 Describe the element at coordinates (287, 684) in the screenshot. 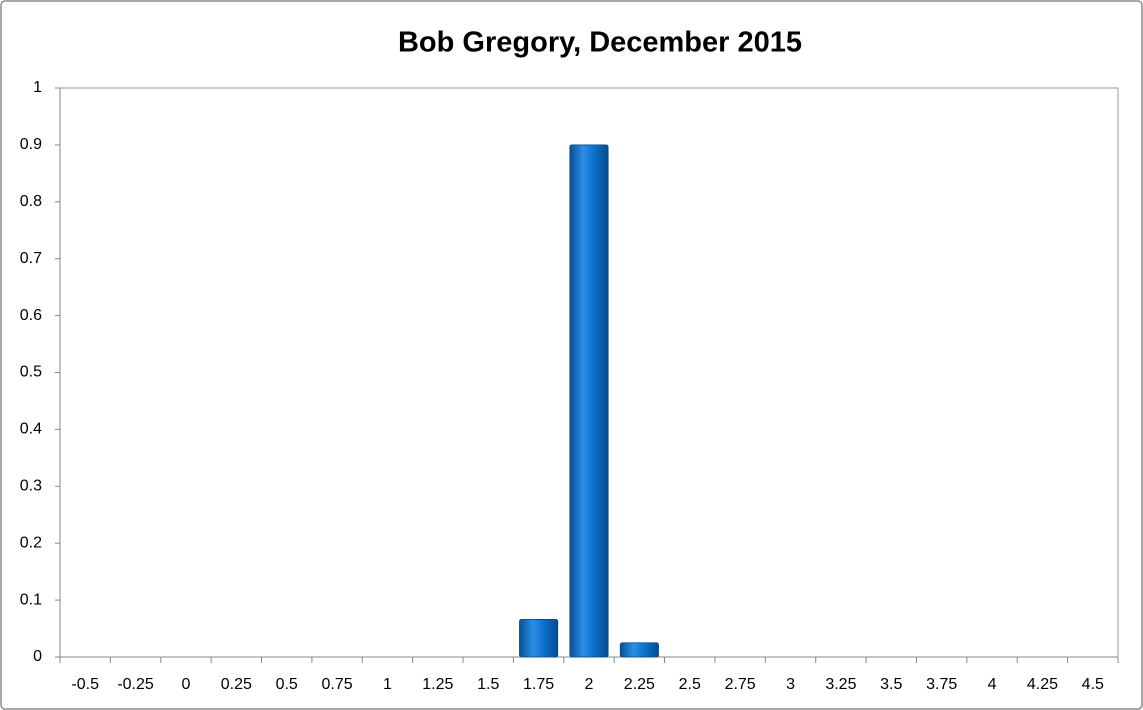

I see `x-tick-label: 0.5` at that location.